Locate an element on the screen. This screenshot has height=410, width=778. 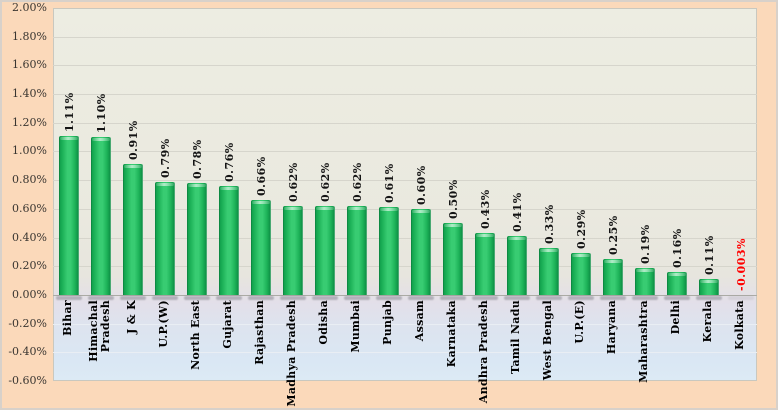
category-label: U.P.(W) is located at coordinates (163, 324).